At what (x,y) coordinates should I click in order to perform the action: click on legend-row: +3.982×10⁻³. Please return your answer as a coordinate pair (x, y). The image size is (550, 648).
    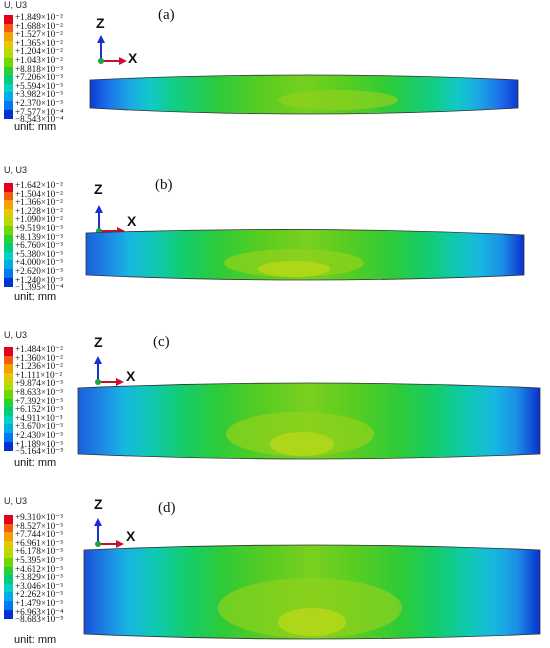
    Looking at the image, I should click on (50, 95).